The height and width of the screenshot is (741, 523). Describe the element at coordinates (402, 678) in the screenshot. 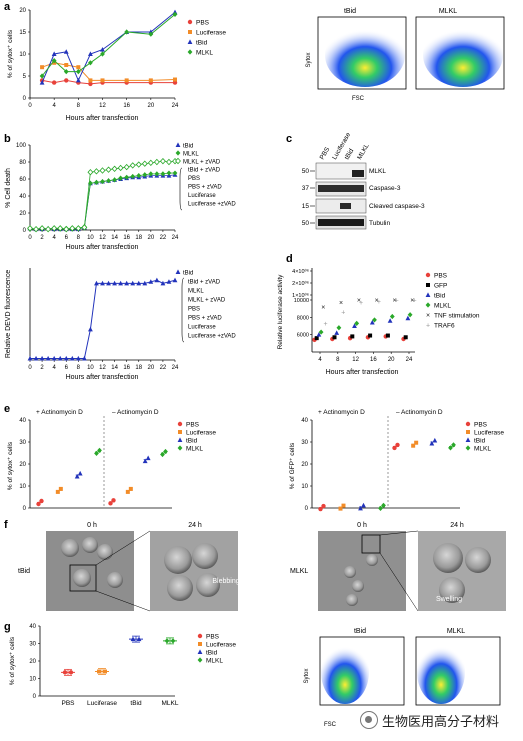

I see `panel-g-flow: tBid MLKL Sytox FSC` at that location.